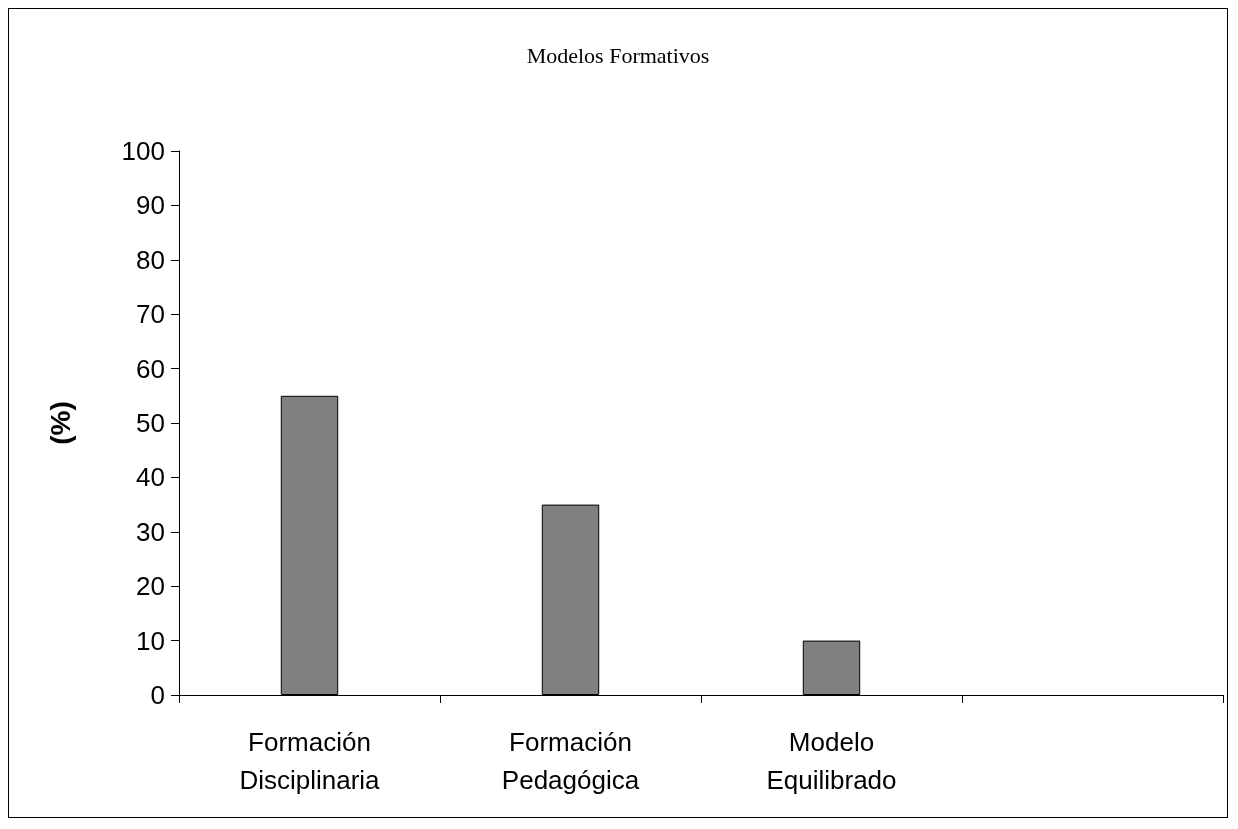  What do you see at coordinates (150, 314) in the screenshot?
I see `y-tick-label: 70` at bounding box center [150, 314].